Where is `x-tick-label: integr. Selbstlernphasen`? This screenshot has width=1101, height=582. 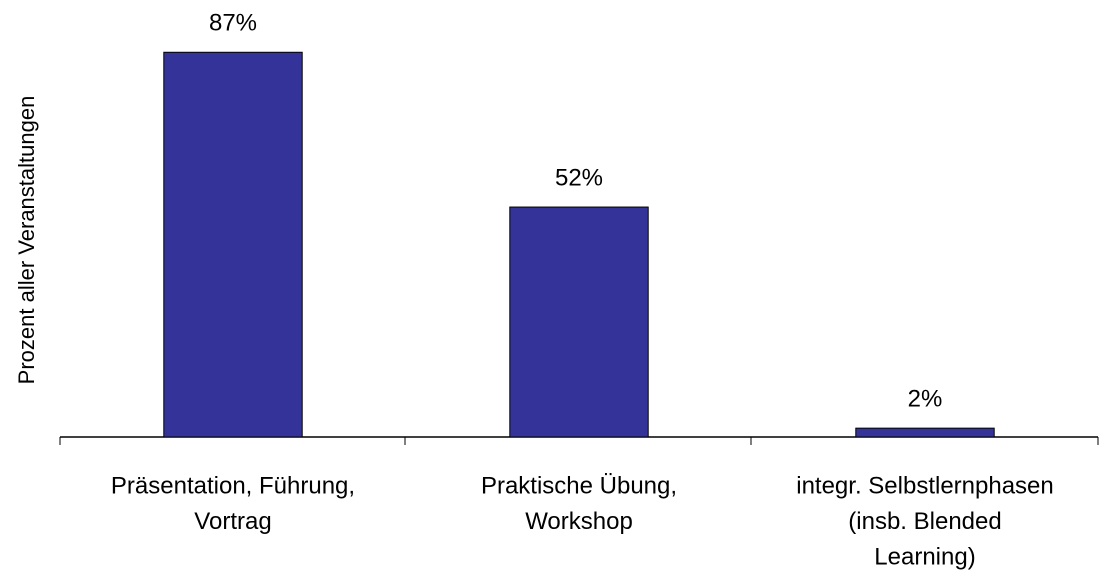 x-tick-label: integr. Selbstlernphasen is located at coordinates (925, 485).